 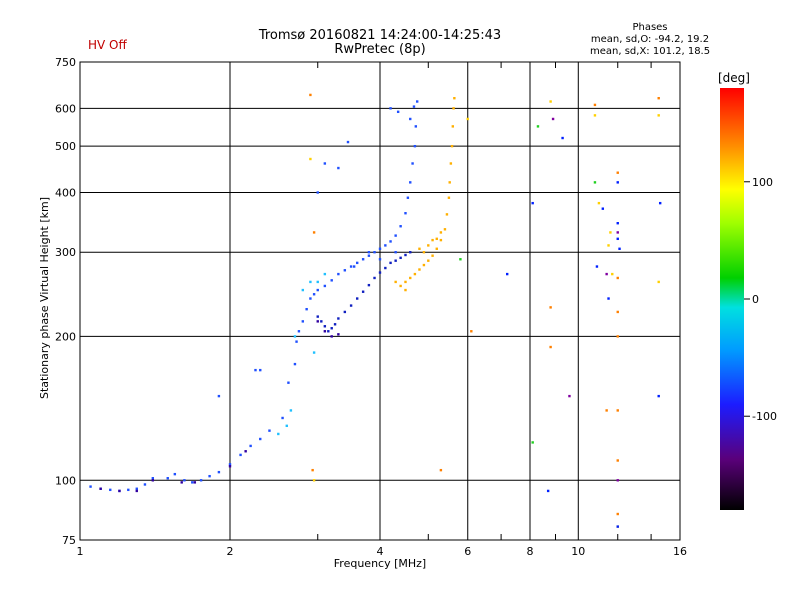 What do you see at coordinates (650, 51) in the screenshot?
I see `phases-x-line: mean, sd,X: 101.2, 18.5` at bounding box center [650, 51].